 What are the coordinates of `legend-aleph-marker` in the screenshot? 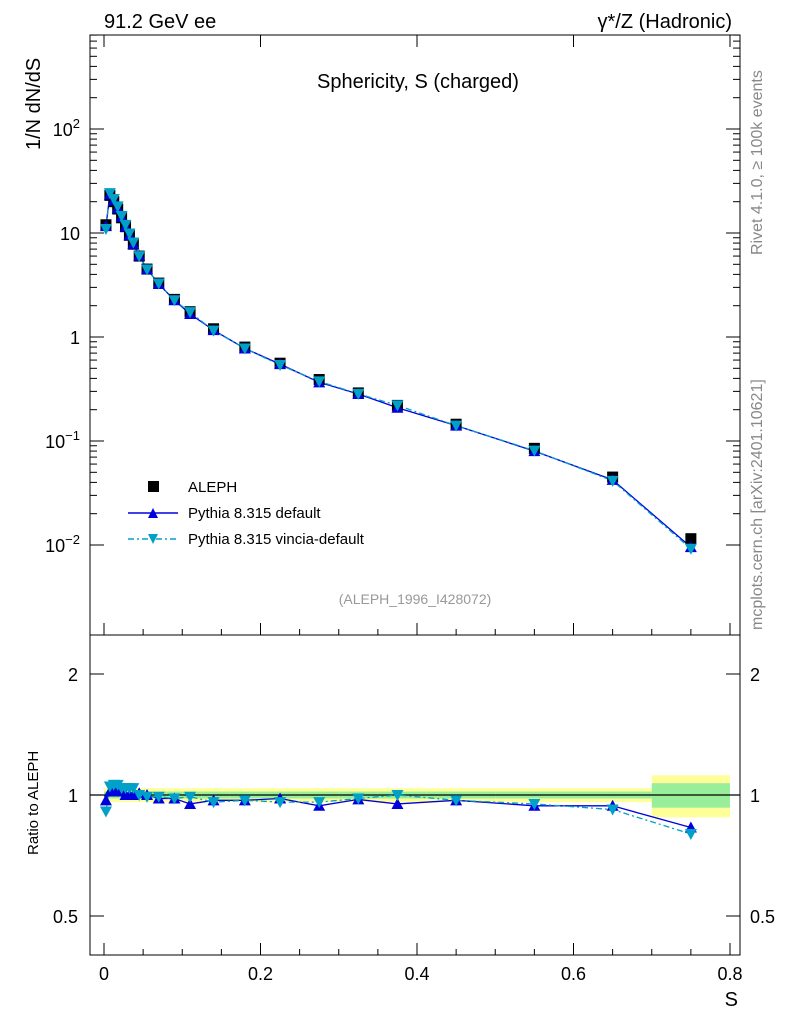 It's located at (153, 486).